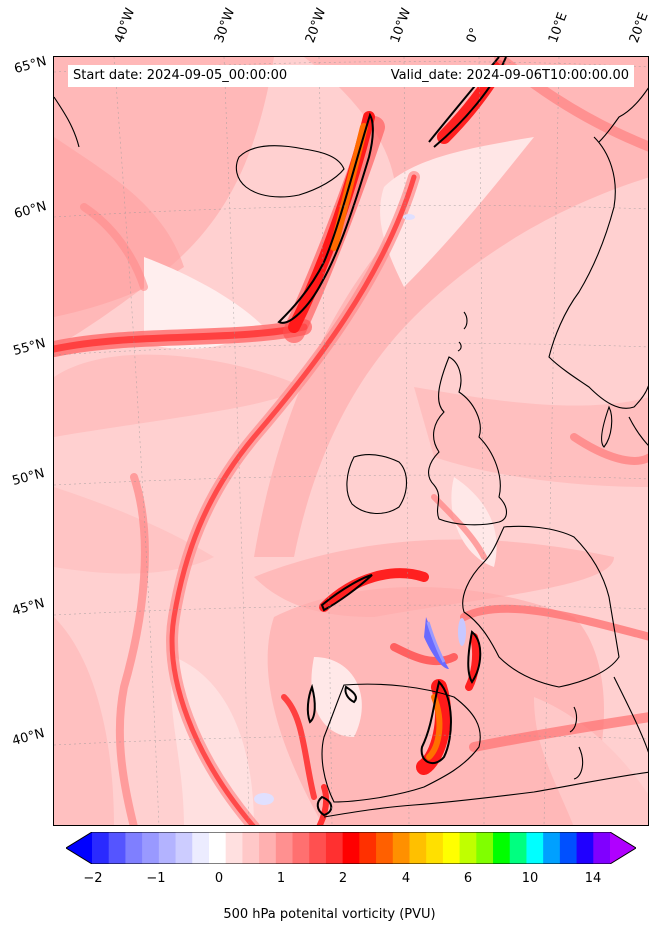 Image resolution: width=659 pixels, height=936 pixels. What do you see at coordinates (485, 794) in the screenshot?
I see `coast-north-africa` at bounding box center [485, 794].